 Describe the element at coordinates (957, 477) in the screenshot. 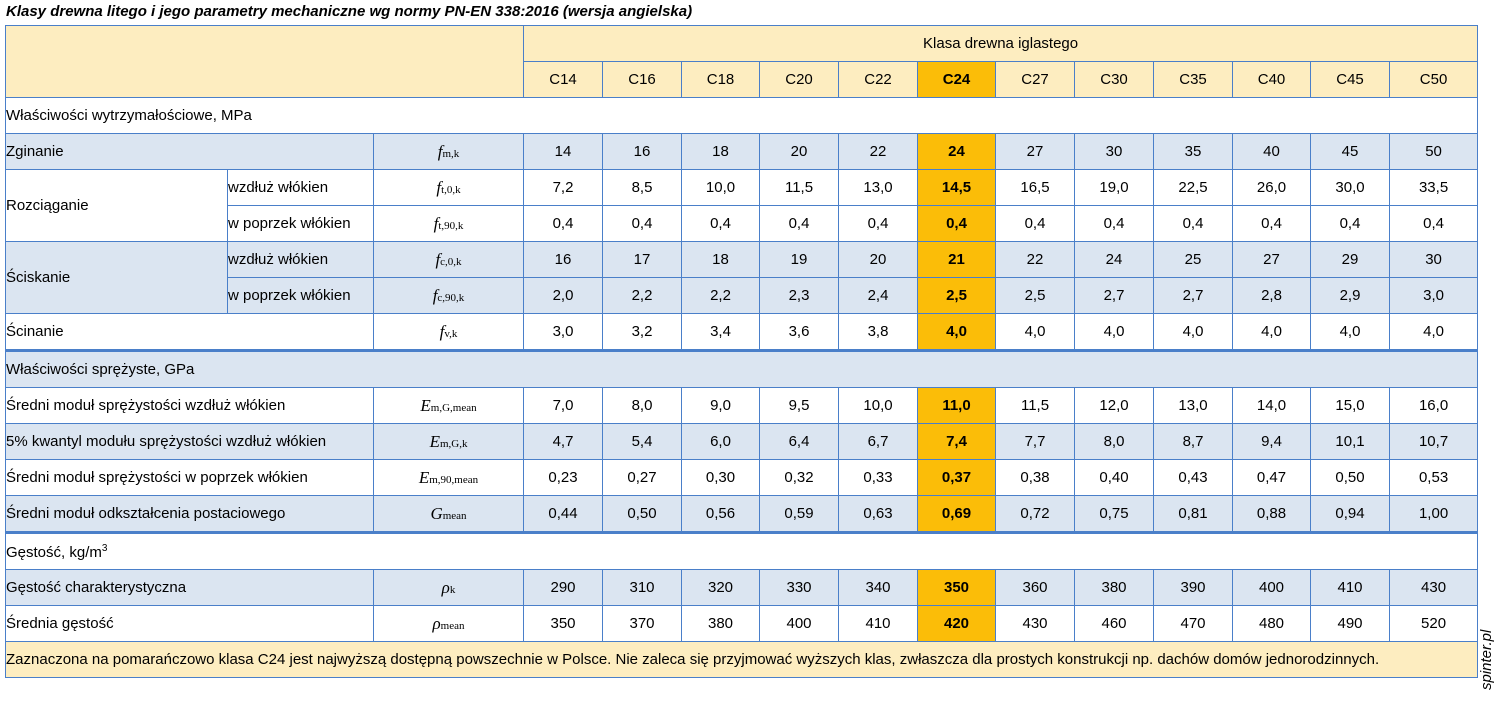

I see `value-cell: 0,37` at that location.